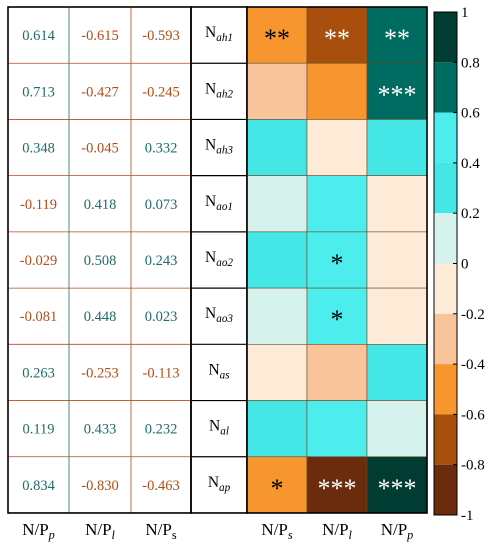 The image size is (493, 550). Describe the element at coordinates (99, 92) in the screenshot. I see `table-cell-value: -0.427` at that location.